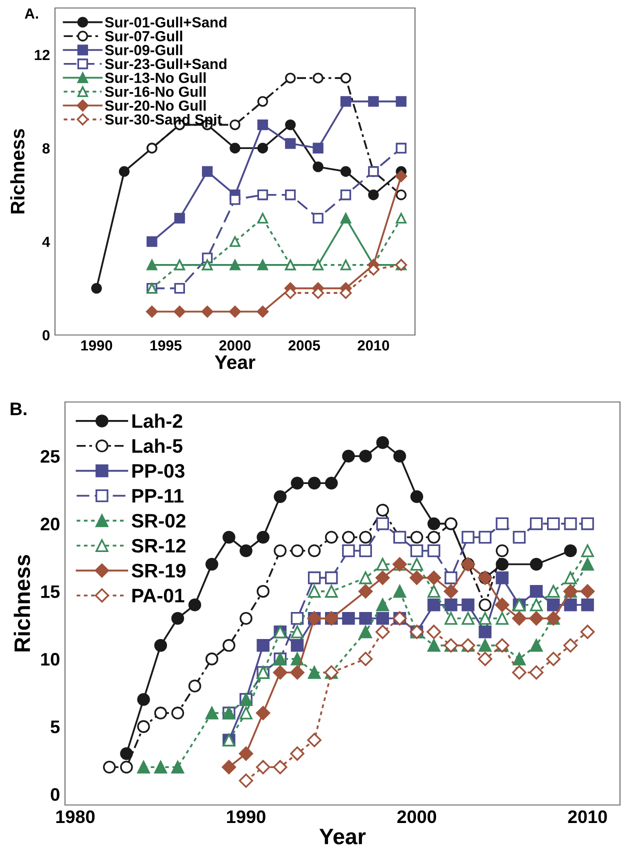  I want to click on x-tick-label: 2005, so click(304, 345).